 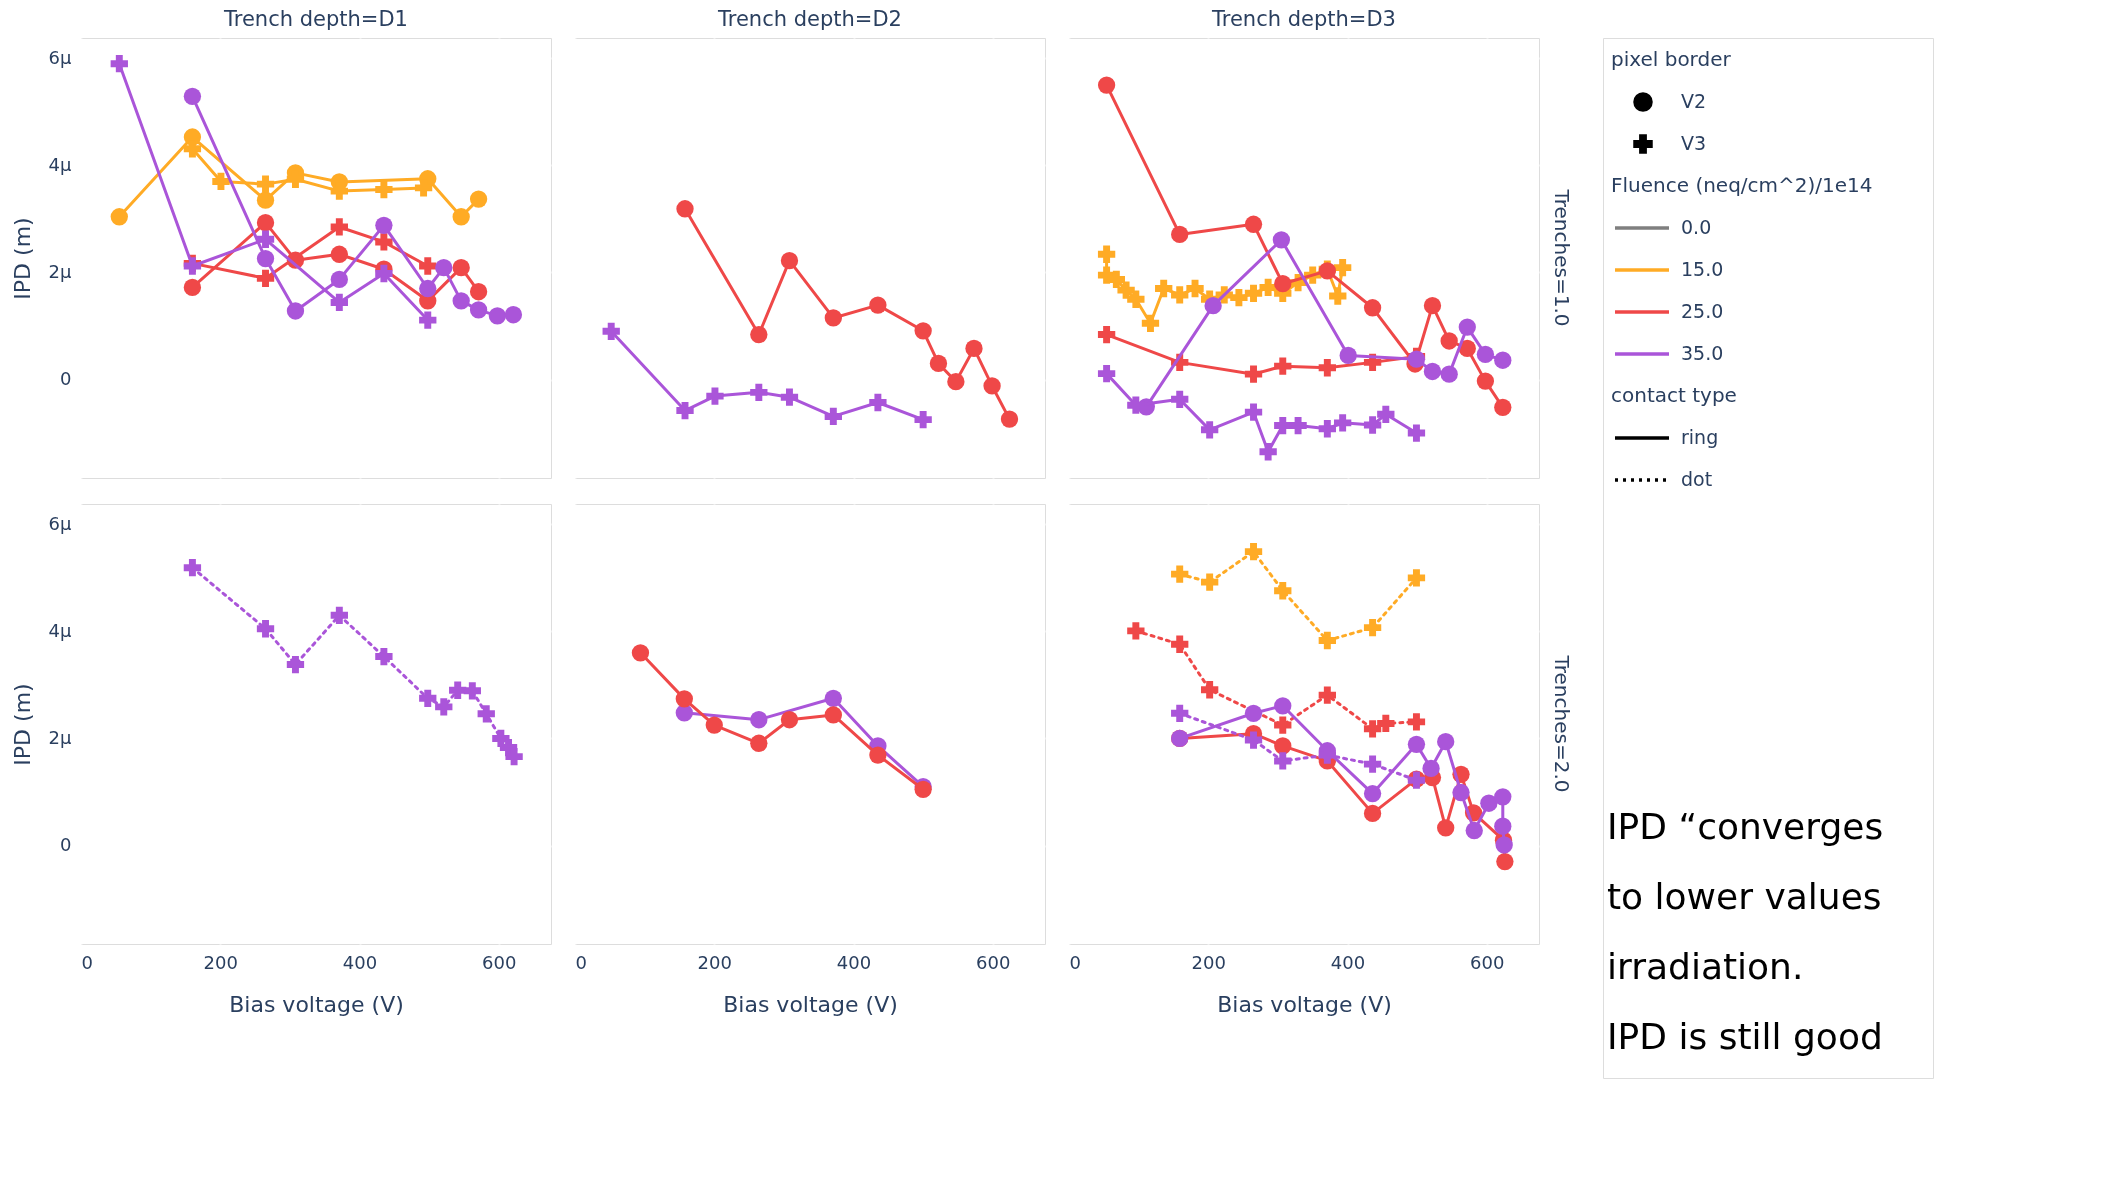 I want to click on legend-label: 0.0, so click(x=1696, y=227).